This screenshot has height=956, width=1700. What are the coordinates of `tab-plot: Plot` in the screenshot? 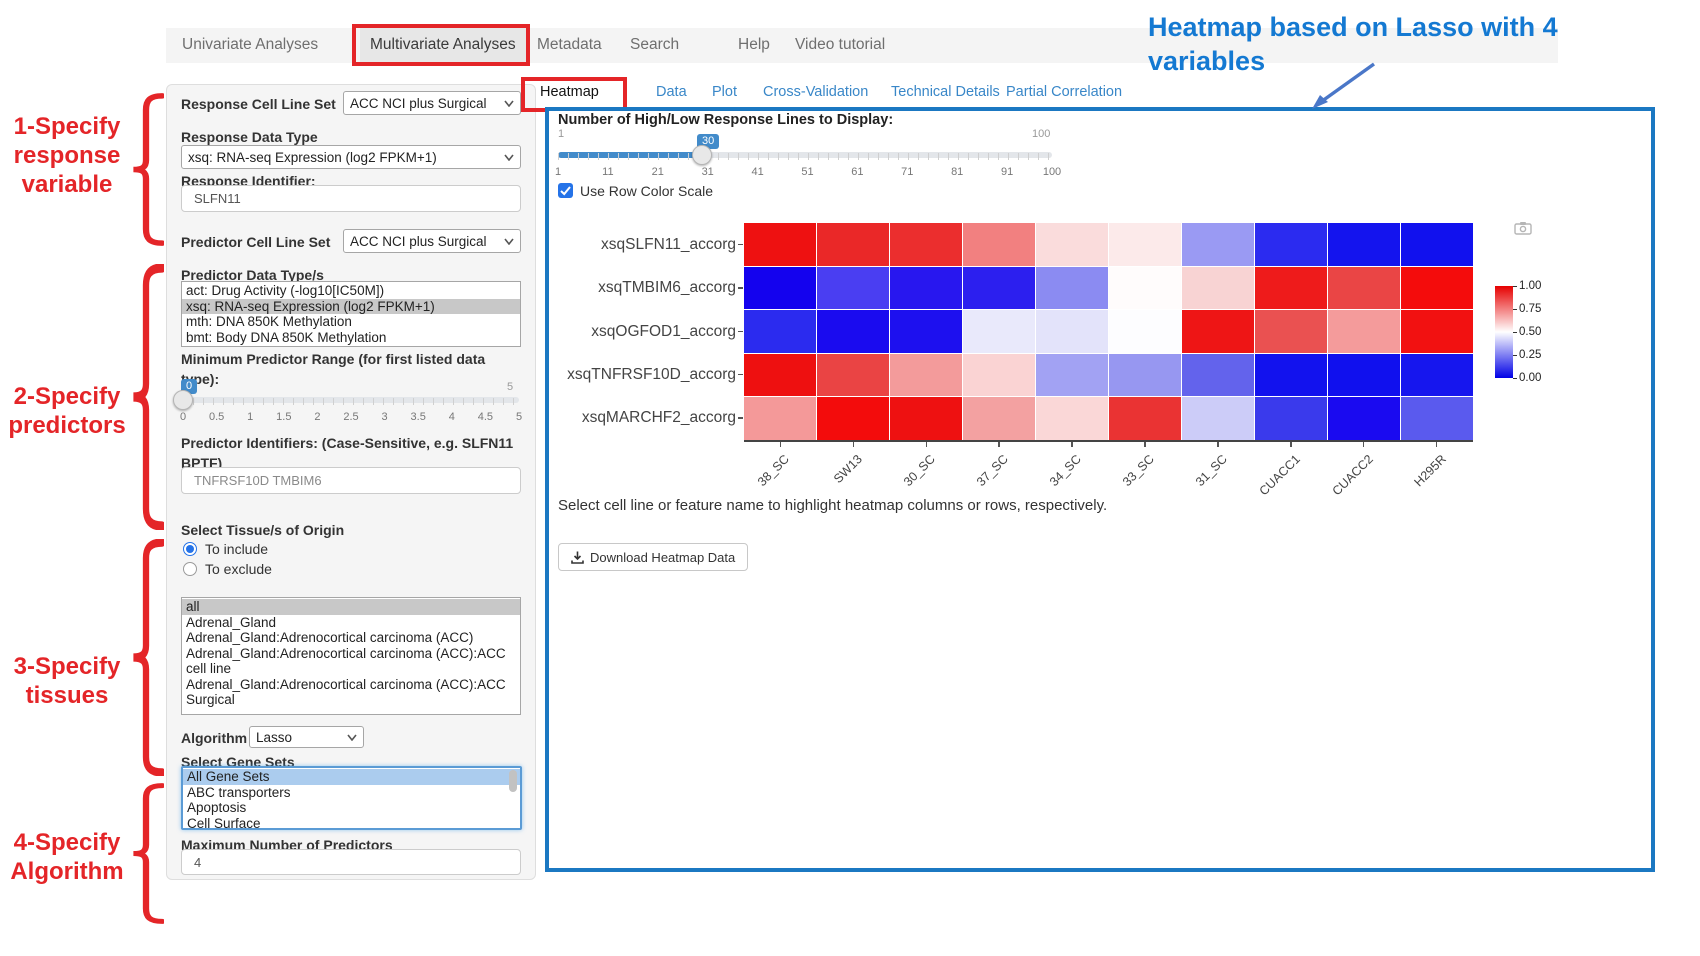 It's located at (724, 92).